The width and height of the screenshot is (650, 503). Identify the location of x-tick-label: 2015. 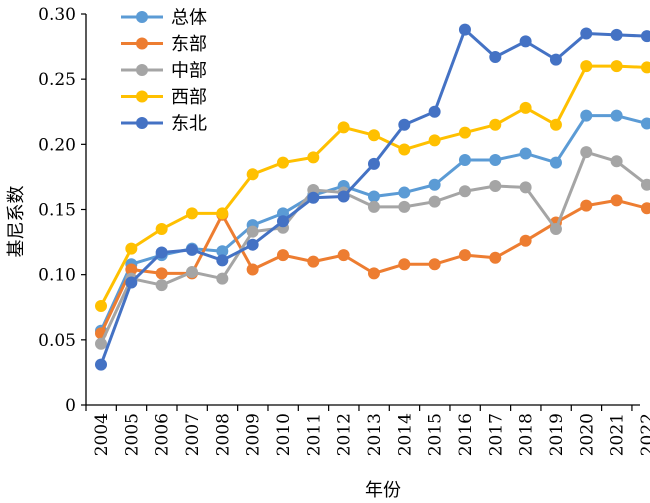
(436, 434).